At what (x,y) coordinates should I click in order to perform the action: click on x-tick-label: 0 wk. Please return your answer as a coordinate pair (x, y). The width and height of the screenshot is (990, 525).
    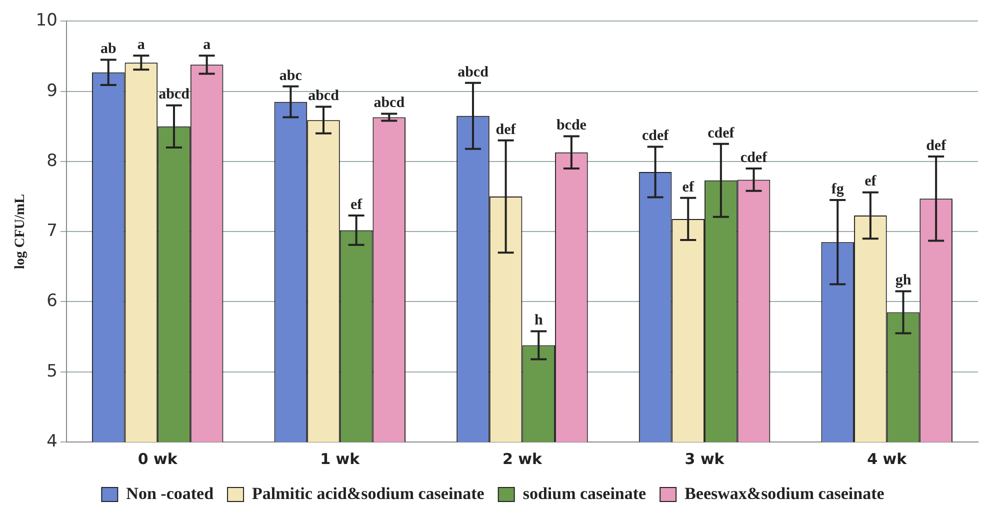
    Looking at the image, I should click on (158, 459).